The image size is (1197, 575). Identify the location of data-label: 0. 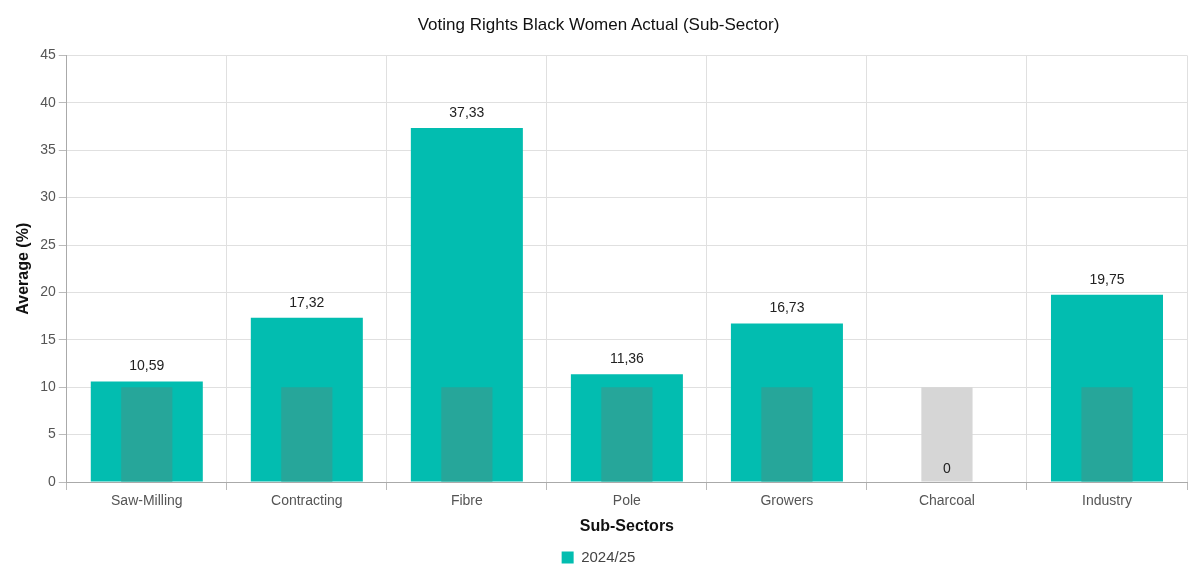
(947, 467).